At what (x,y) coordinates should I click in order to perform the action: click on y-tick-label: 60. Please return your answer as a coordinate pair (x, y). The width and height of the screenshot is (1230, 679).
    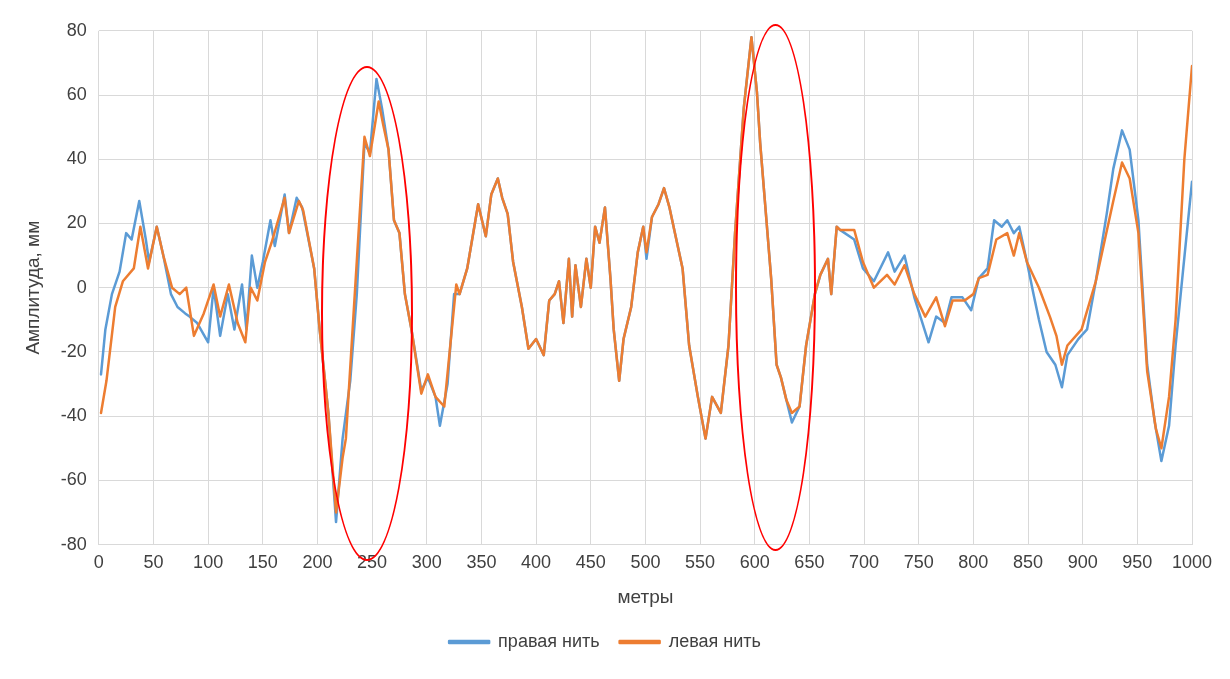
    Looking at the image, I should click on (76, 93).